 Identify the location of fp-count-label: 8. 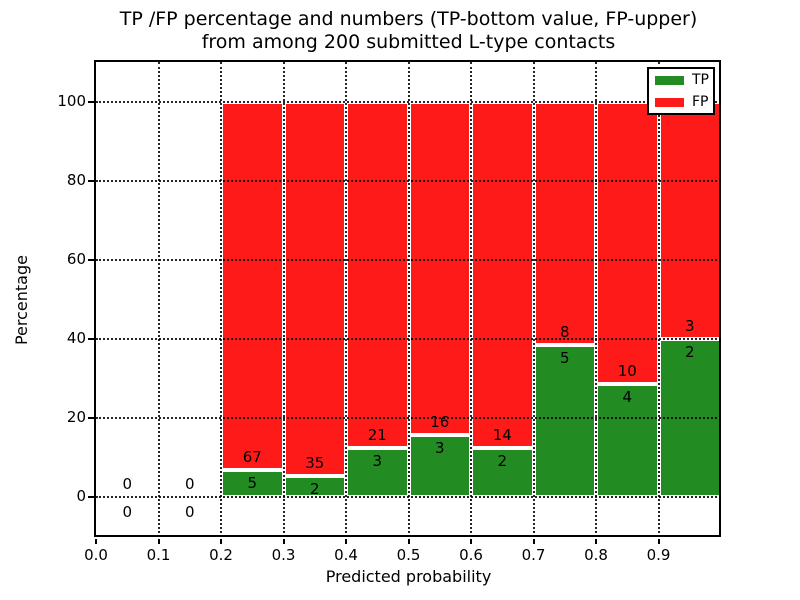
(564, 332).